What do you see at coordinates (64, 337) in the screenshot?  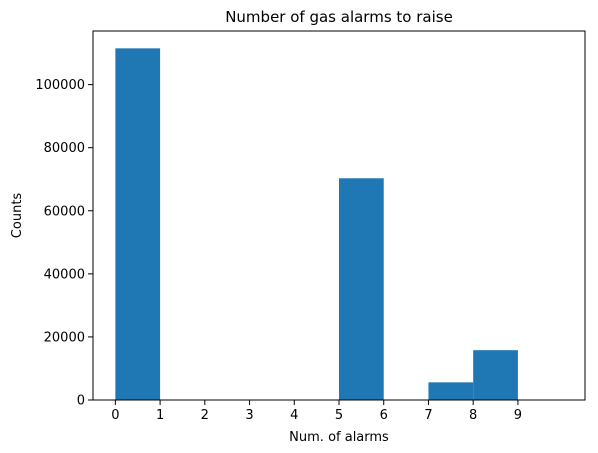 I see `y-tick-label: 20000` at bounding box center [64, 337].